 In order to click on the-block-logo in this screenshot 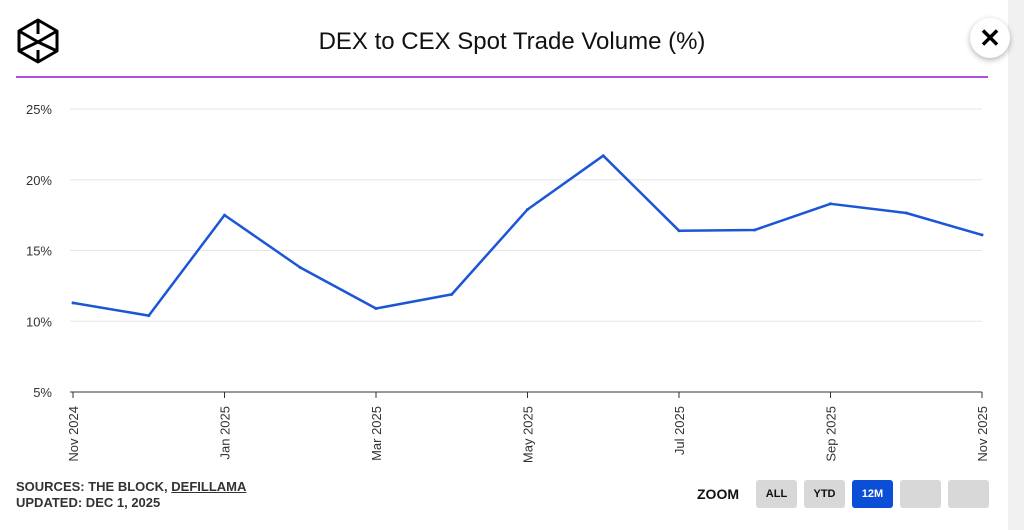, I will do `click(38, 41)`.